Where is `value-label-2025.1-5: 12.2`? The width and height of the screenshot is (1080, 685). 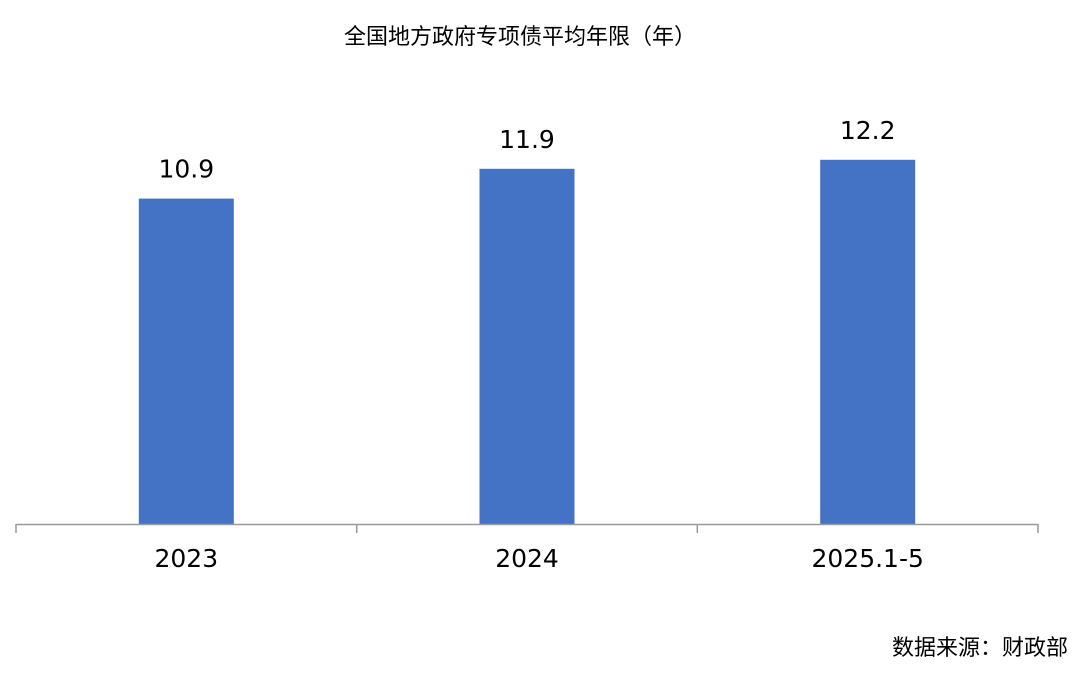
value-label-2025.1-5: 12.2 is located at coordinates (868, 130).